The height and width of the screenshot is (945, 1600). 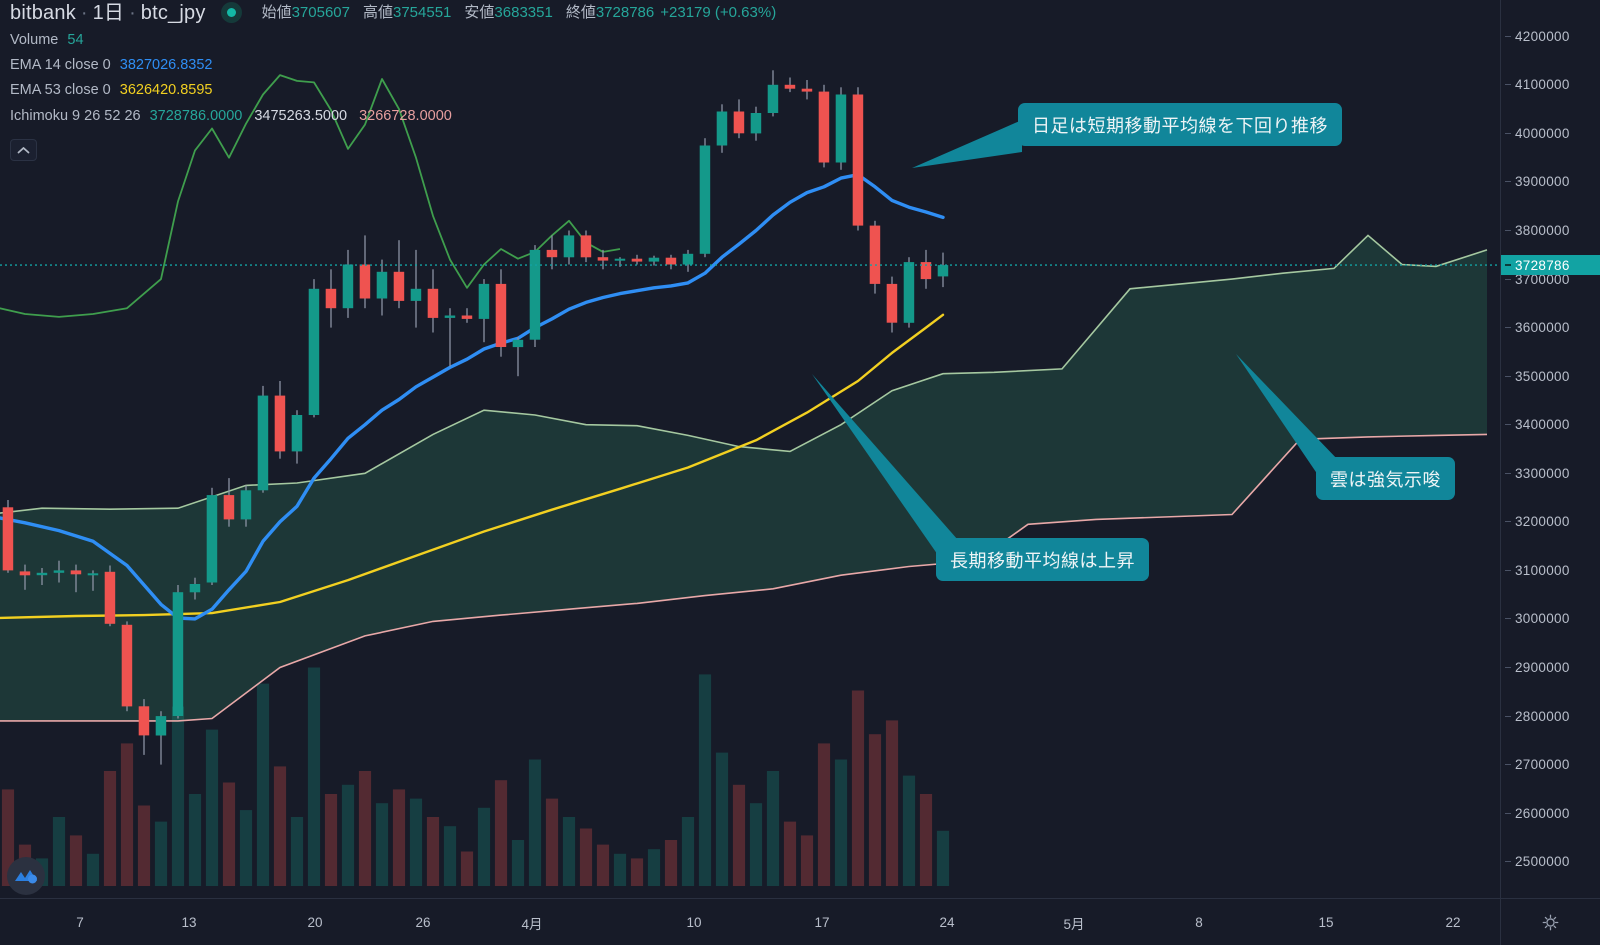 What do you see at coordinates (1550, 473) in the screenshot?
I see `price-tick: 3300000` at bounding box center [1550, 473].